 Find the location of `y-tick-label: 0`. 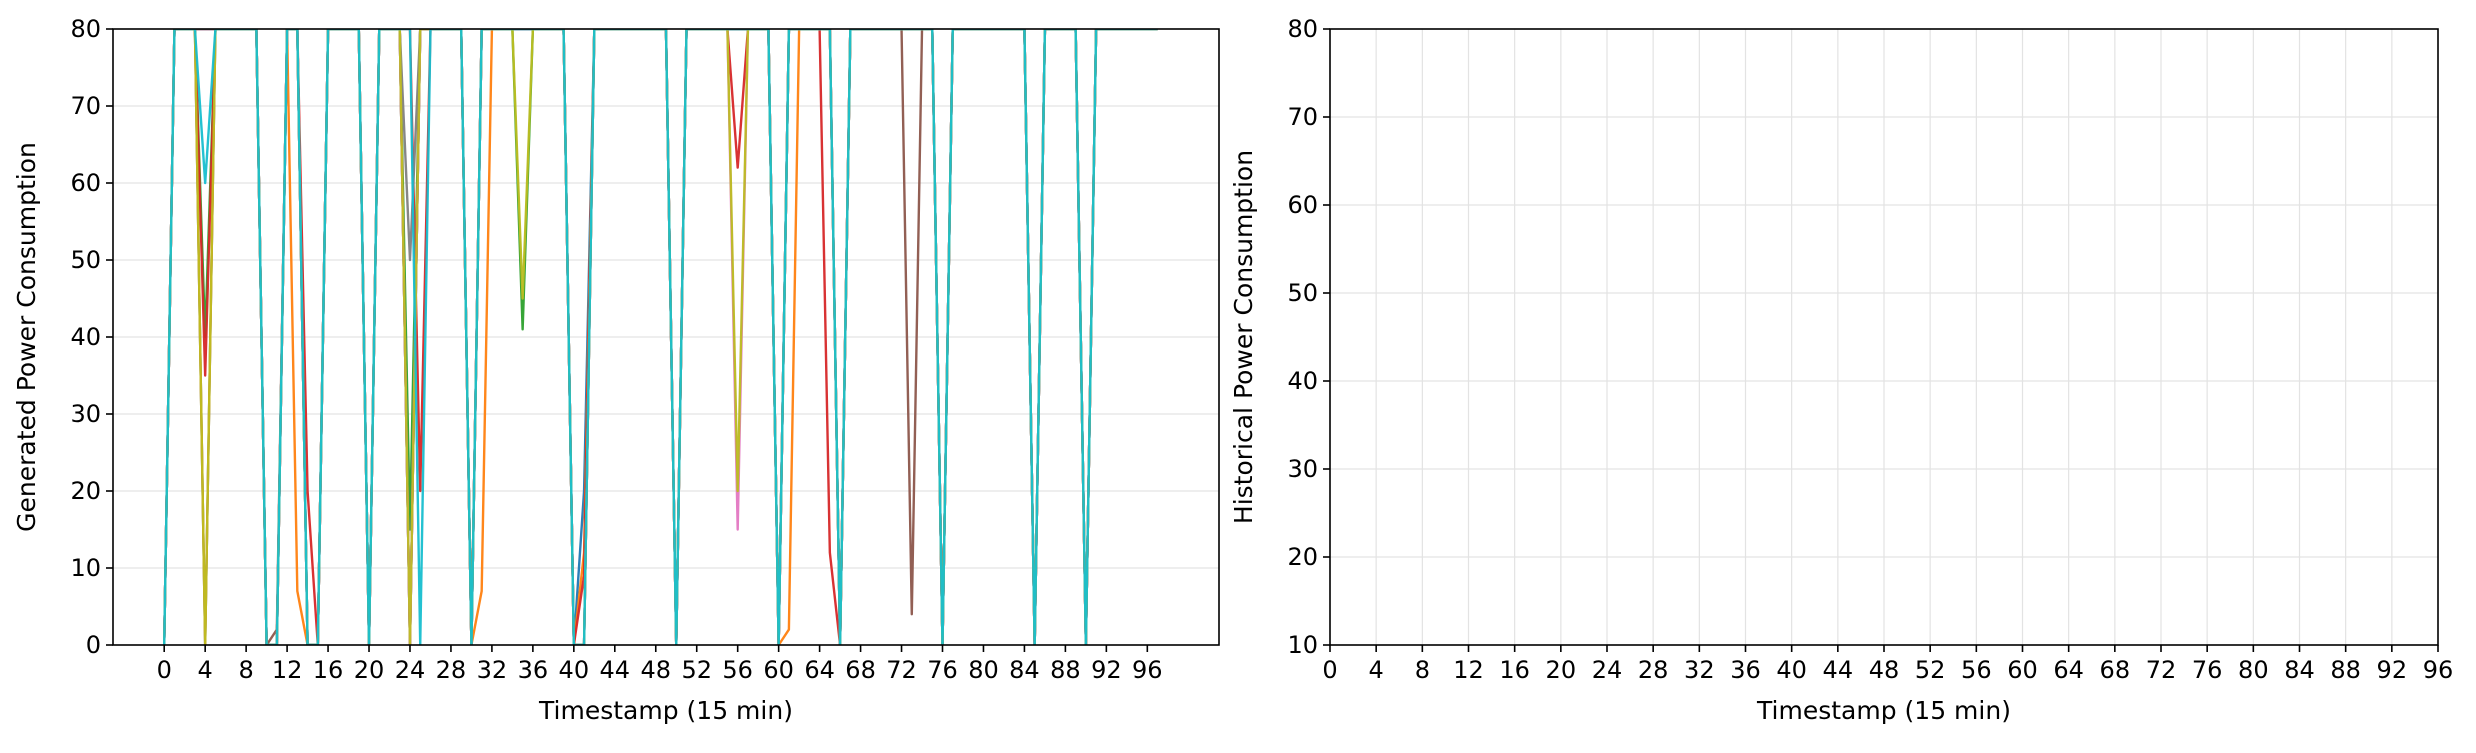

y-tick-label: 0 is located at coordinates (93, 645).